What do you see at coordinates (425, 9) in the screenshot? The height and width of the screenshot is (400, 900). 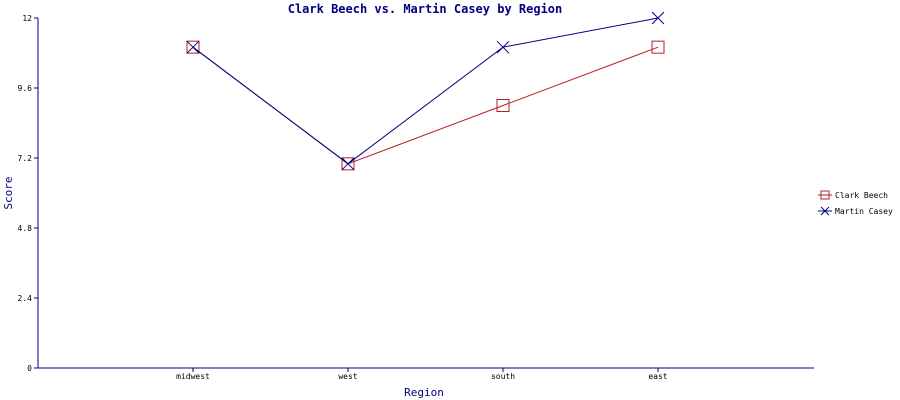 I see `chart-title: Clark Beech vs. Martin Casey by Region` at bounding box center [425, 9].